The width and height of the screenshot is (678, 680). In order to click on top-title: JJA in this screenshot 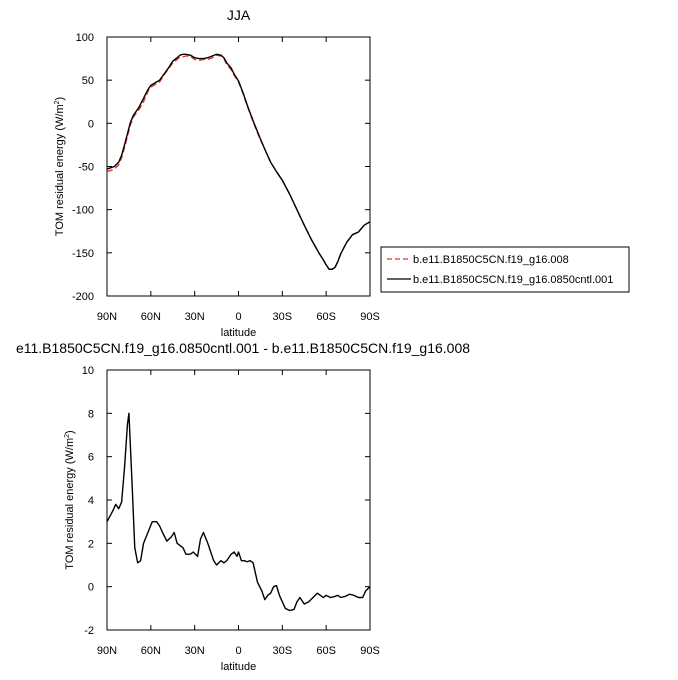, I will do `click(239, 15)`.